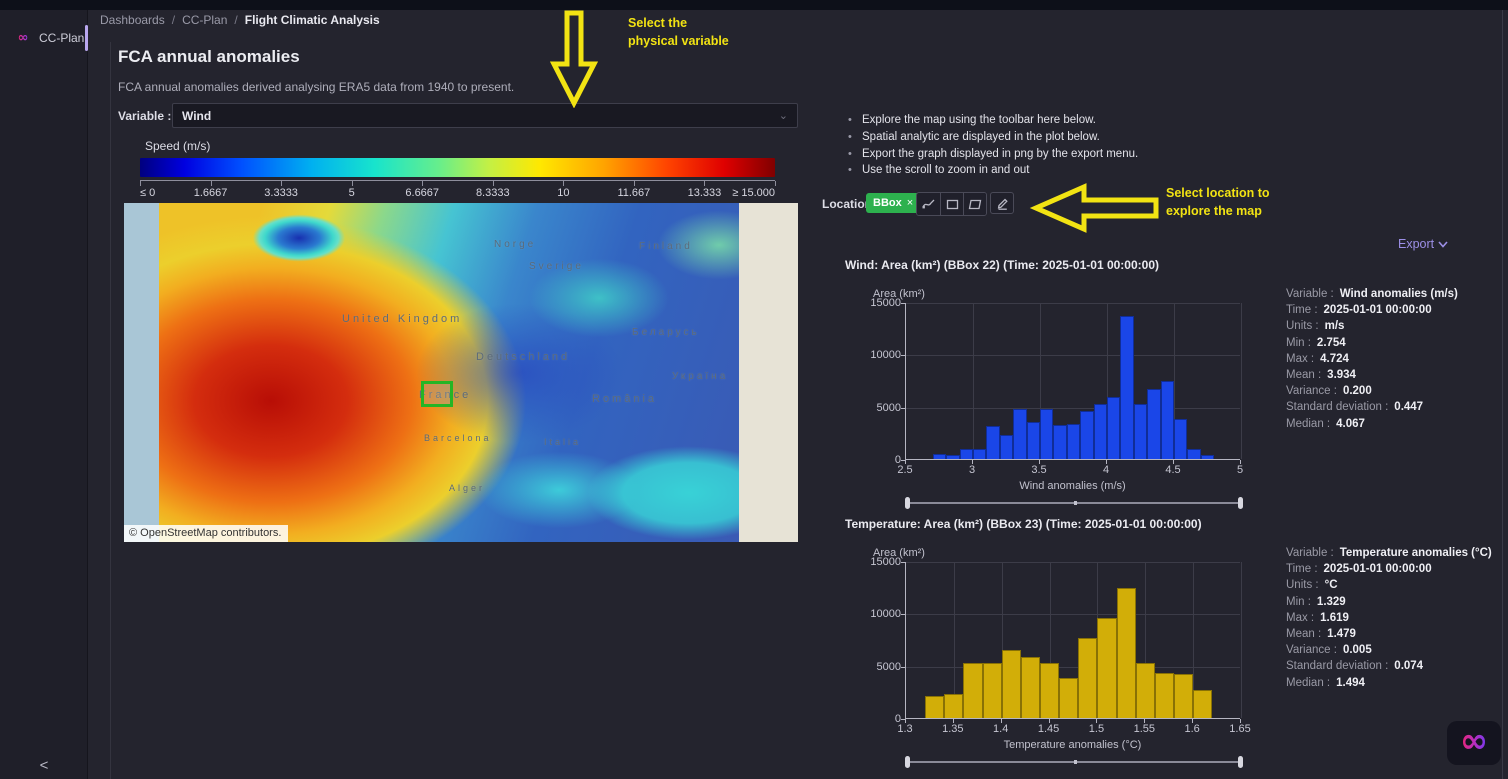 Image resolution: width=1508 pixels, height=779 pixels. Describe the element at coordinates (1502, 394) in the screenshot. I see `panel-right-border` at that location.